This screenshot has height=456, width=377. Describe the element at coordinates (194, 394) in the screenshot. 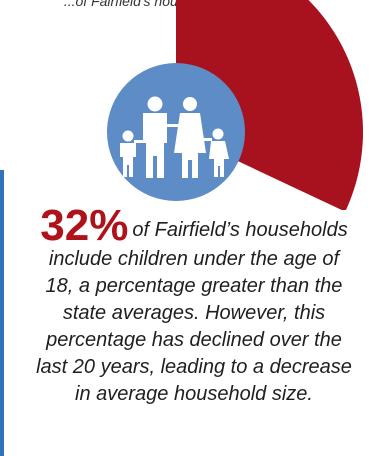

I see `stat-text-line: in average household size.` at that location.